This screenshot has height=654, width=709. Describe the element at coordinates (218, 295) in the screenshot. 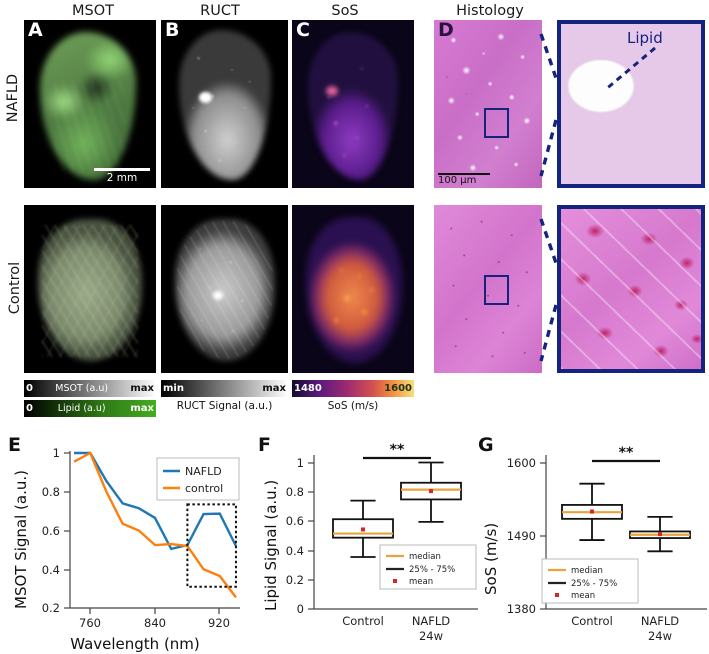

I see `ruct-hotspot-control` at that location.